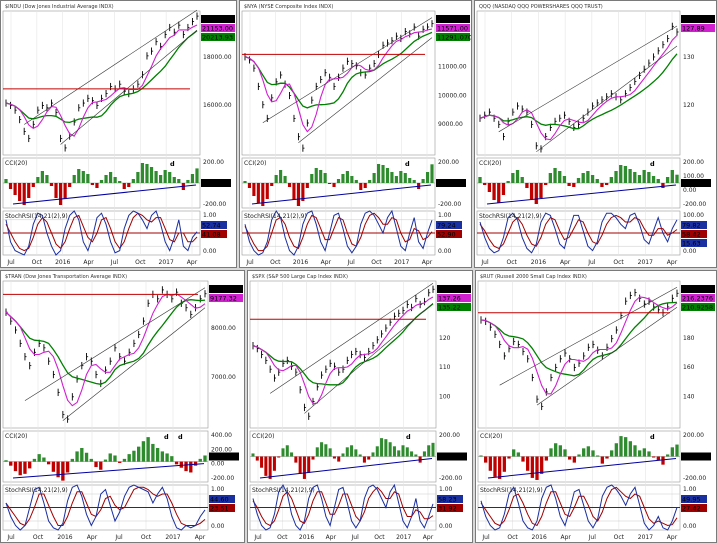  What do you see at coordinates (448, 162) in the screenshot?
I see `cci-tick-label: 200.00` at bounding box center [448, 162].